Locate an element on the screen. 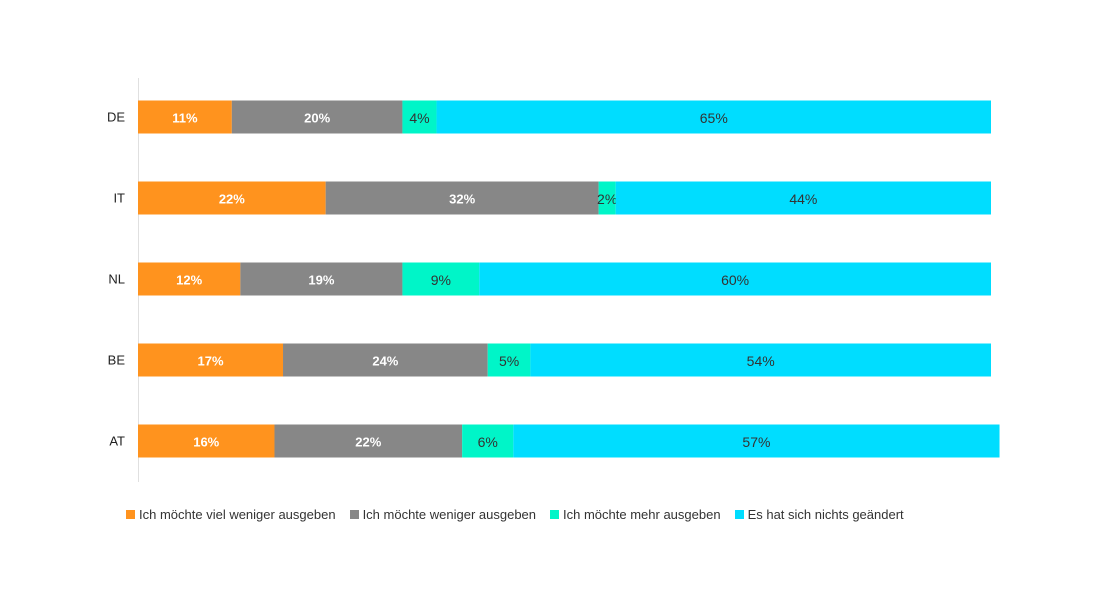 This screenshot has width=1100, height=600. data-label-de-s3: 4% is located at coordinates (419, 118).